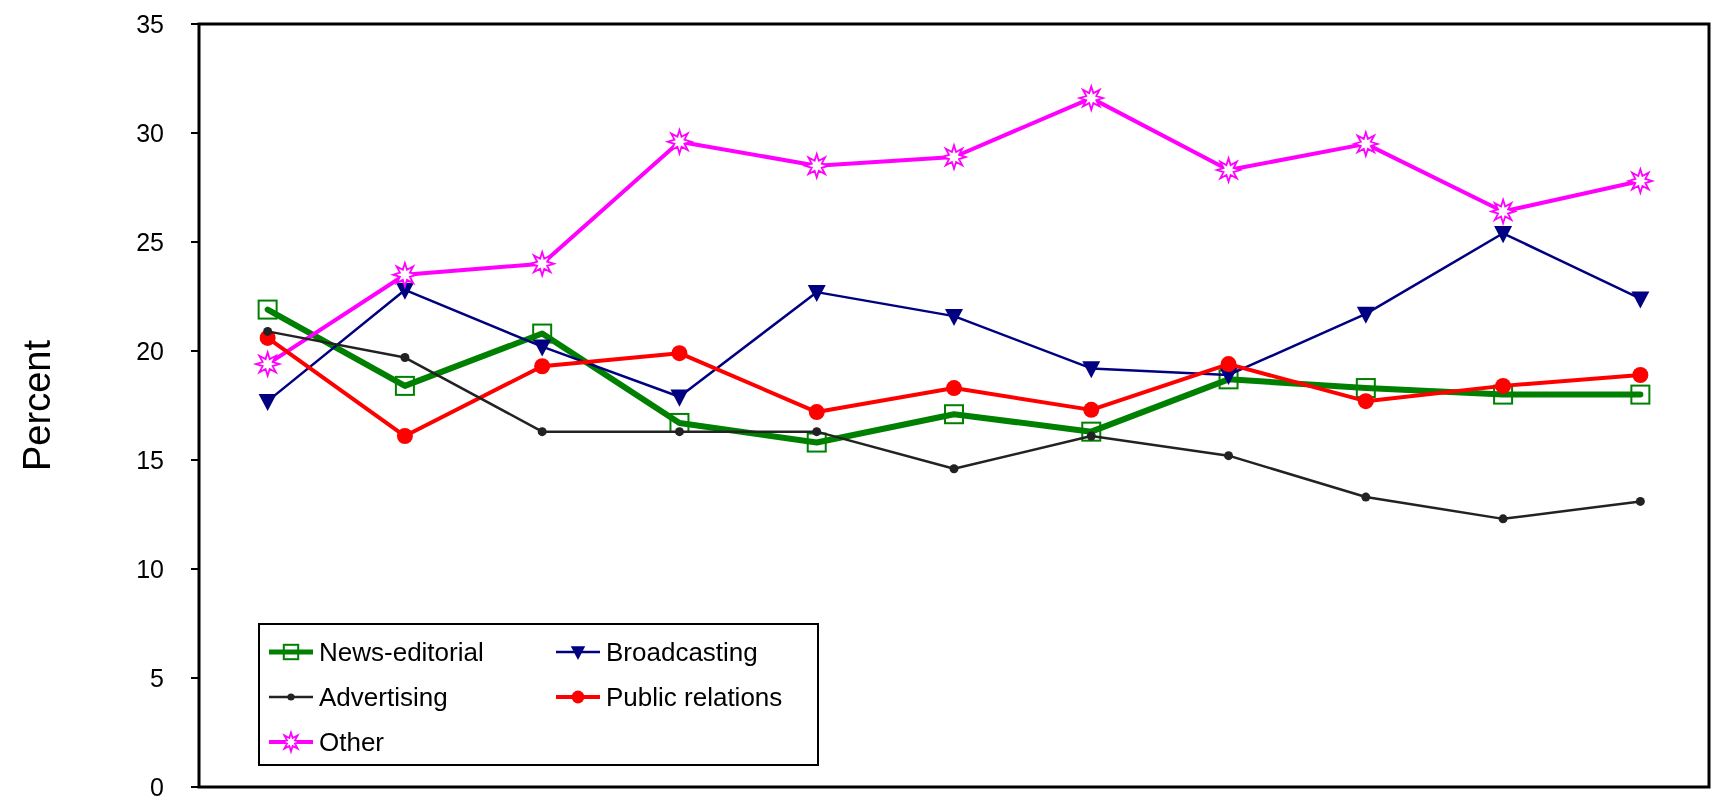  I want to click on legend-label: Broadcasting, so click(682, 652).